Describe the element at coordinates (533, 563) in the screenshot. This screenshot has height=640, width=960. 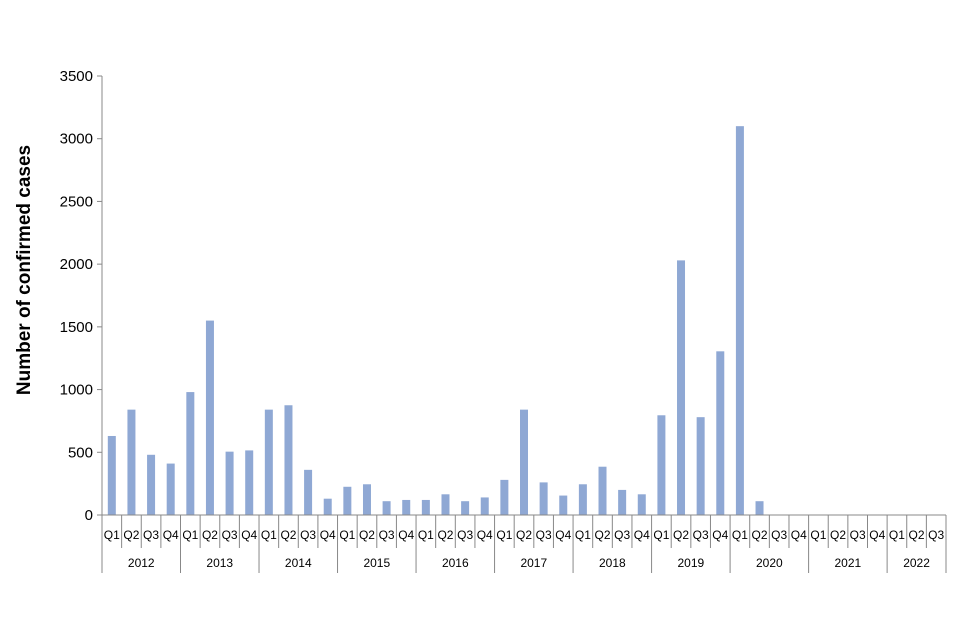
I see `year-label: 2017` at that location.